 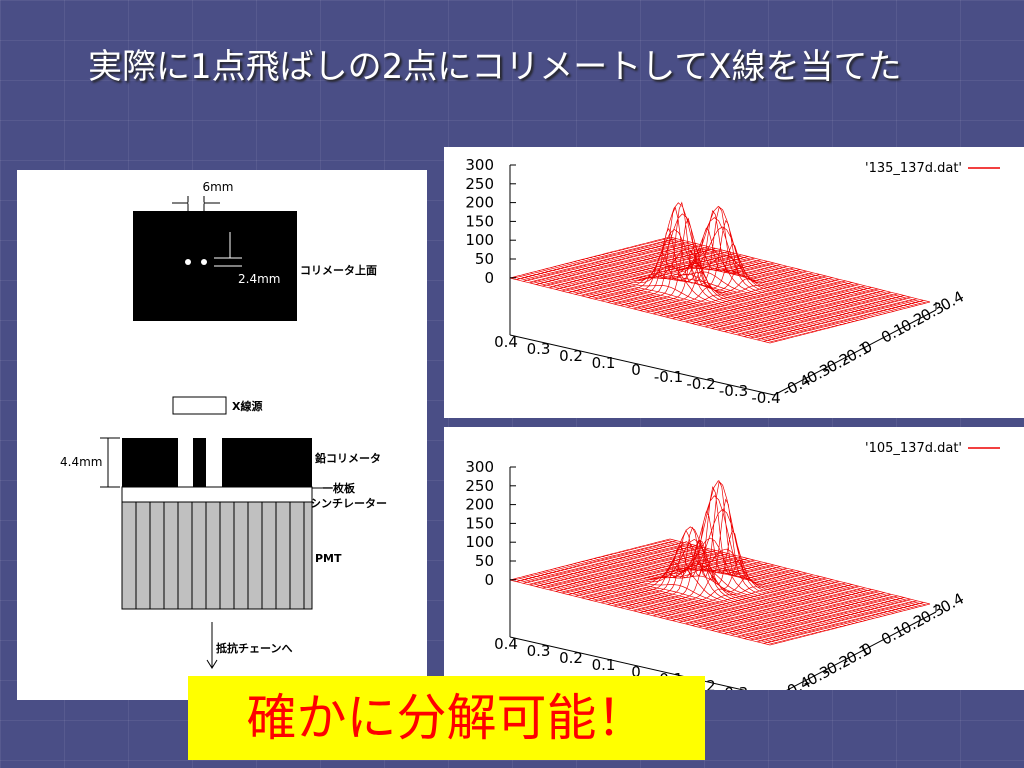 What do you see at coordinates (220, 555) in the screenshot?
I see `pmt-lines` at bounding box center [220, 555].